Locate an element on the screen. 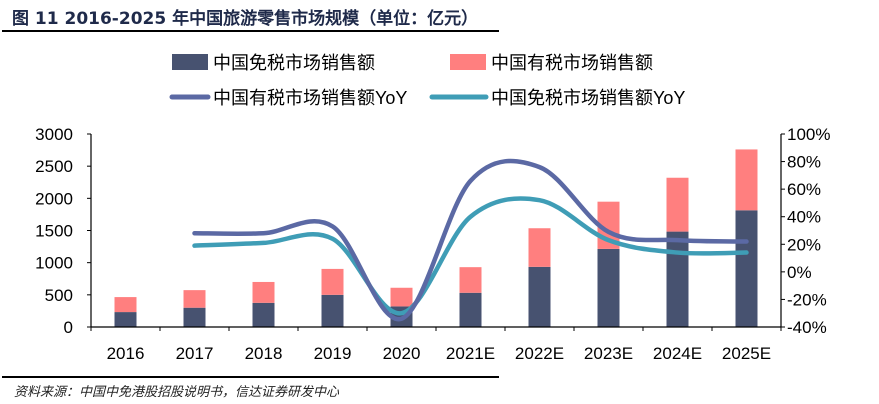 The height and width of the screenshot is (404, 879). bar-duty-paid-2020 is located at coordinates (401, 297).